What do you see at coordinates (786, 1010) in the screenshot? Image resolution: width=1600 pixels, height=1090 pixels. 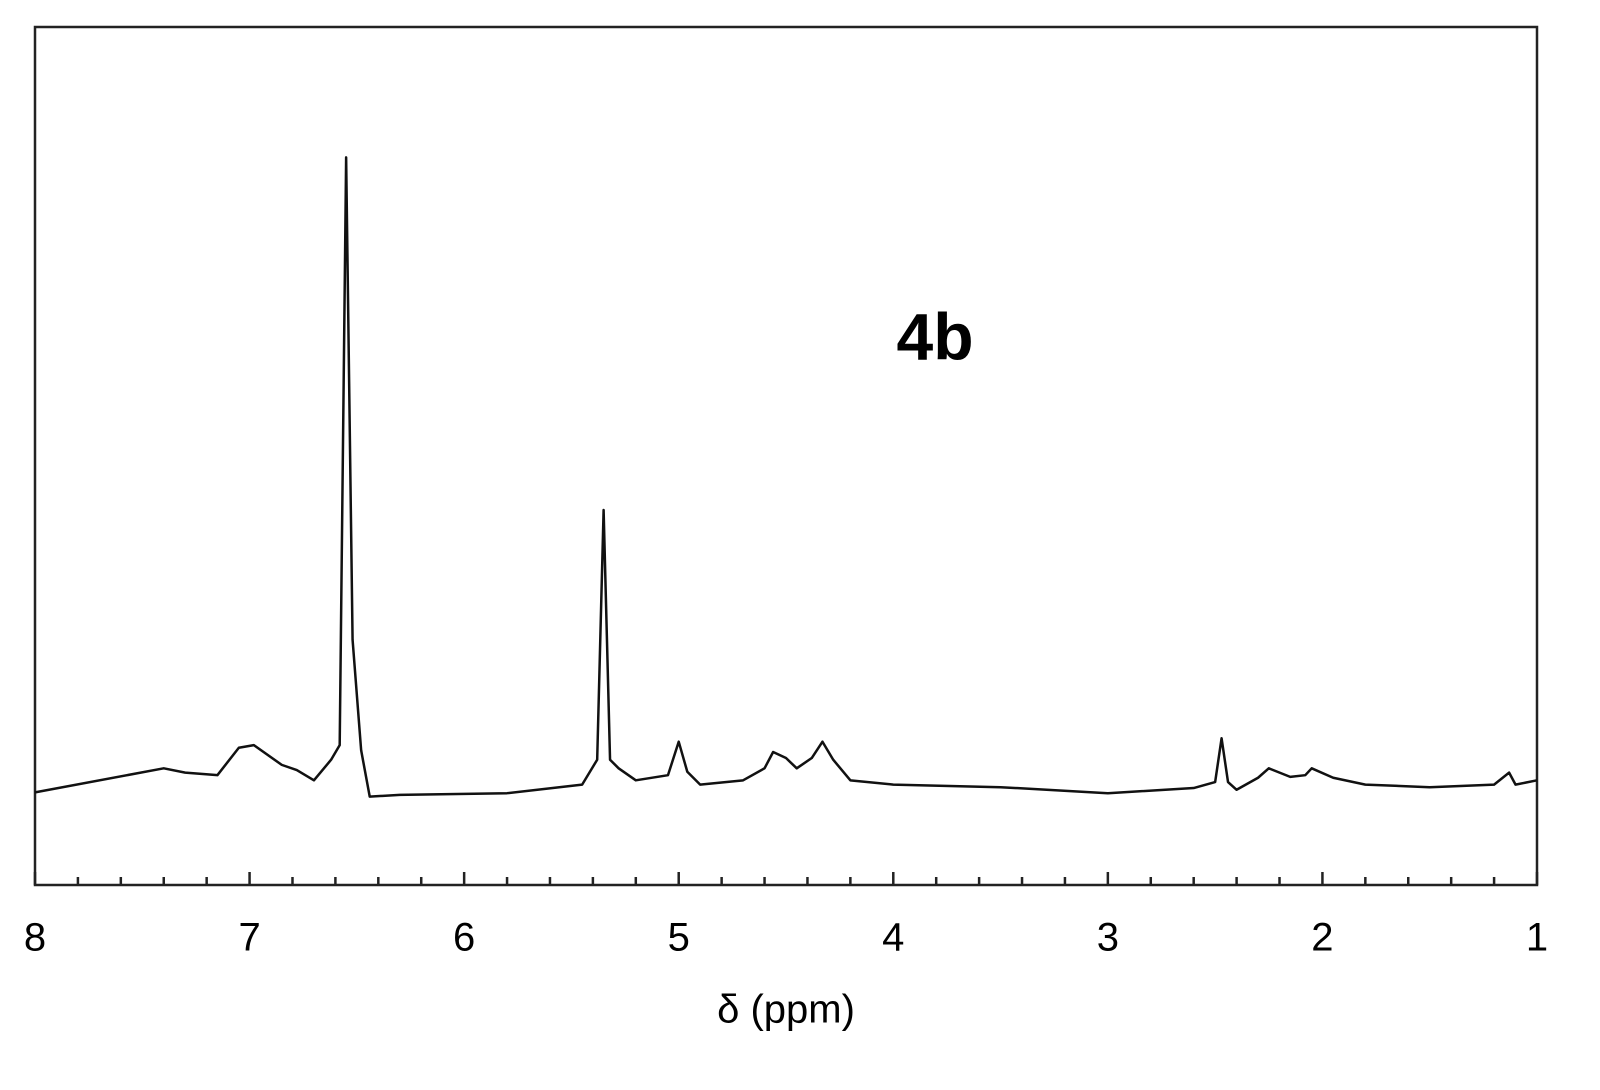 I see `x-axis-label: δ (ppm)` at bounding box center [786, 1010].